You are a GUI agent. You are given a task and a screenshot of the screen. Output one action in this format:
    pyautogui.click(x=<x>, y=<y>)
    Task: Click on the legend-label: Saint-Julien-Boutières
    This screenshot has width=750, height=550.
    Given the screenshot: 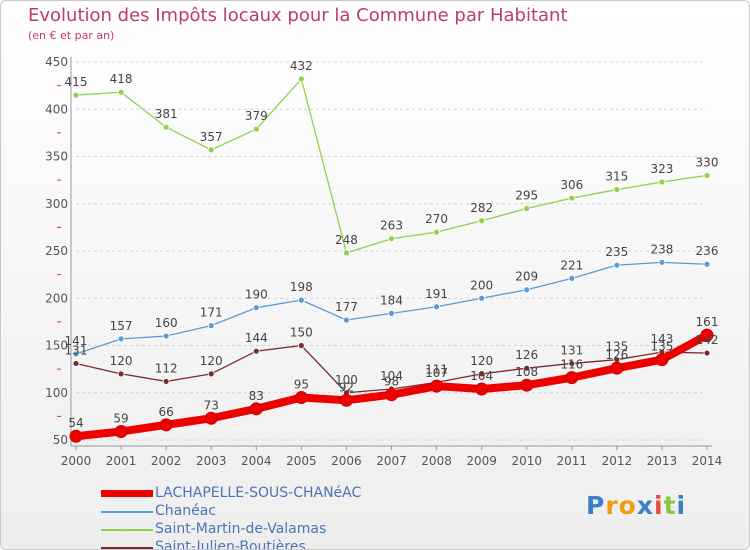 What is the action you would take?
    pyautogui.click(x=230, y=544)
    